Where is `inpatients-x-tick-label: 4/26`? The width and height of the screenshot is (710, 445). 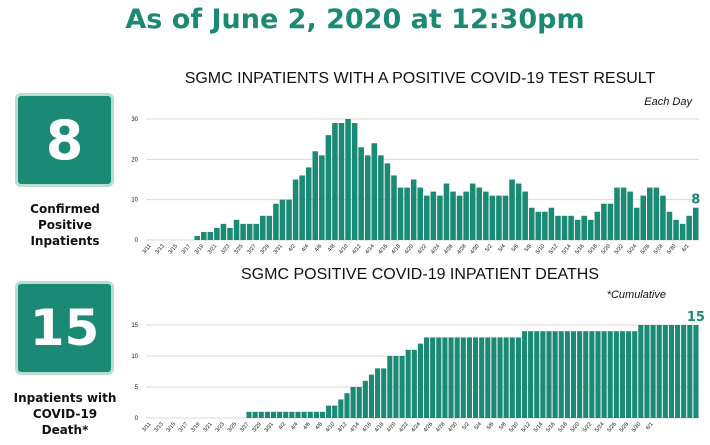
inpatients-x-tick-label: 4/26 is located at coordinates (448, 249).